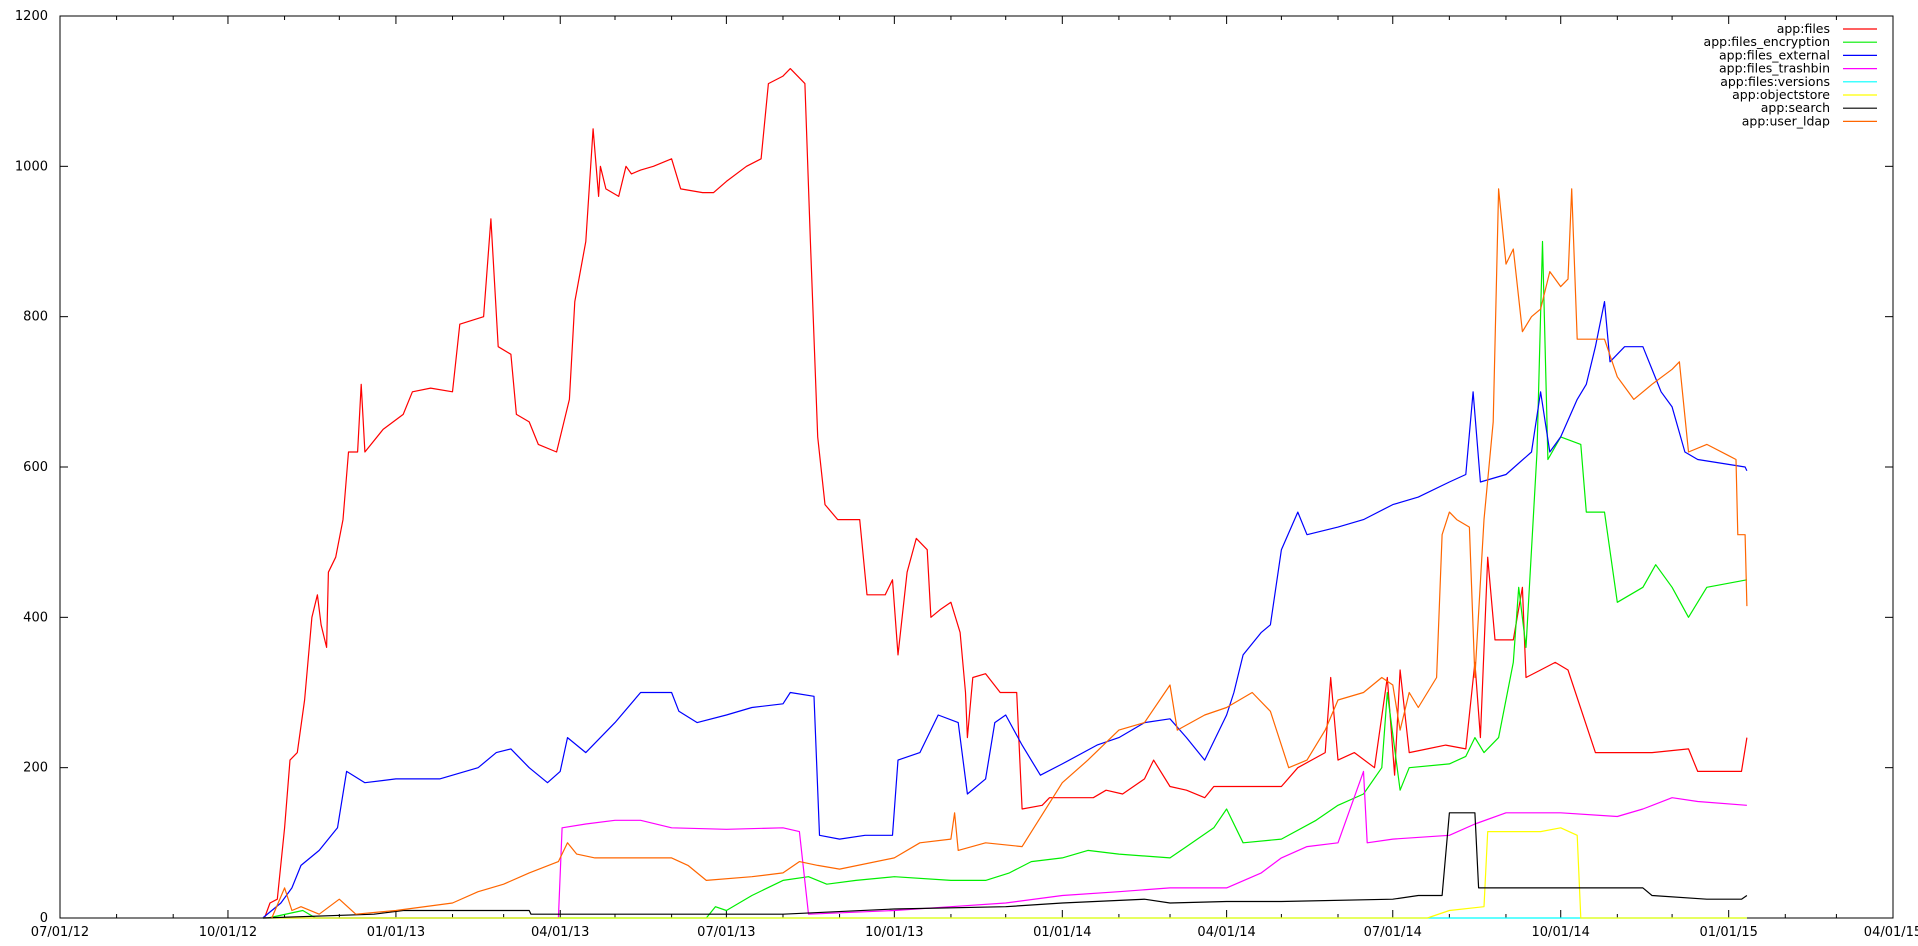 The width and height of the screenshot is (1918, 946). What do you see at coordinates (60, 932) in the screenshot?
I see `x-tick-label: 07/01/12` at bounding box center [60, 932].